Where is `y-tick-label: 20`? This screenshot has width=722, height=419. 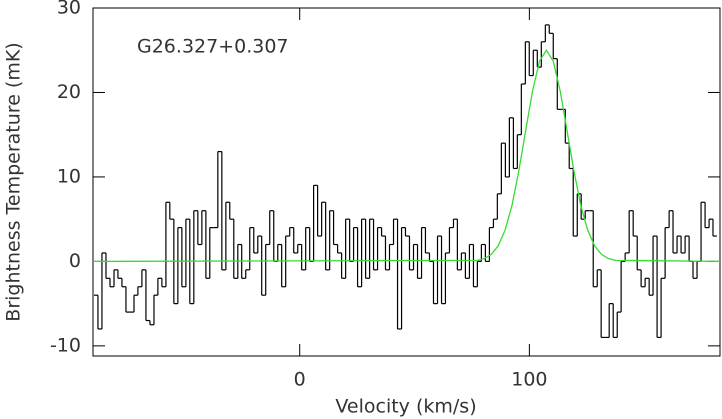 y-tick-label: 20 is located at coordinates (69, 92).